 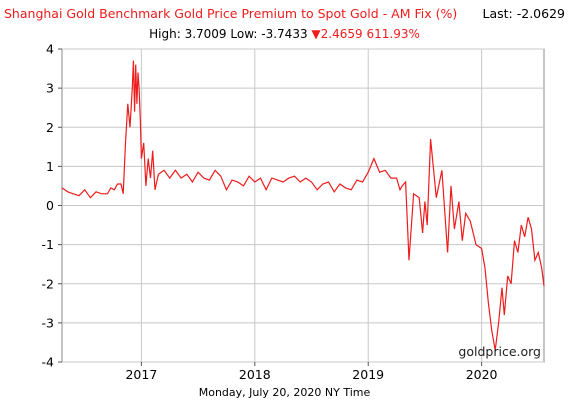 I want to click on watermark: goldprice.org, so click(x=499, y=351).